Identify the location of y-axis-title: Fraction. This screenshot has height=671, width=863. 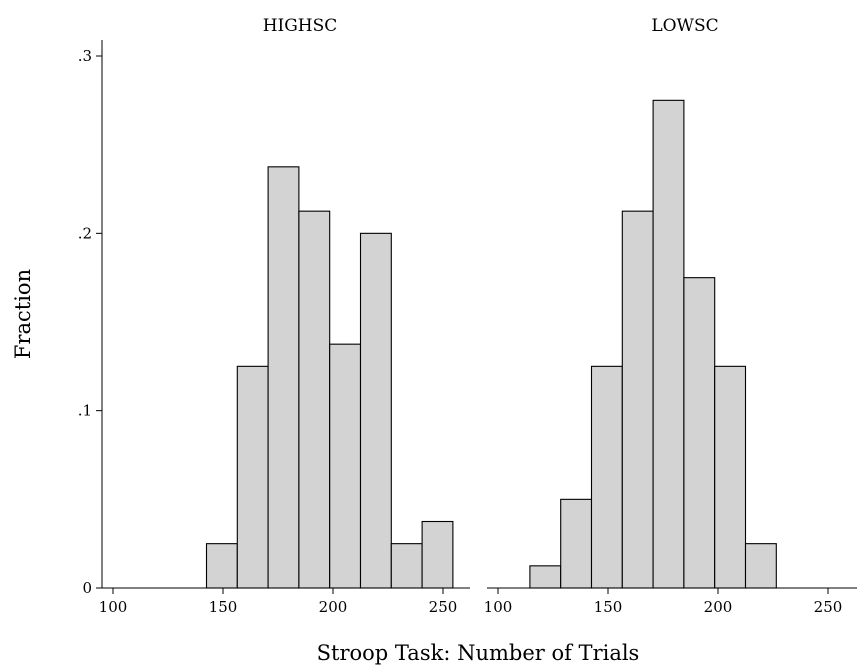
(23, 314).